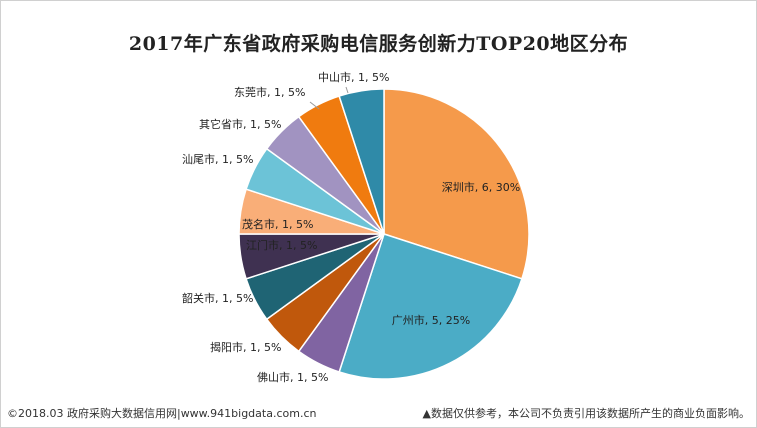  I want to click on slice-label-5: 韶关市, 1, 5%, so click(217, 298).